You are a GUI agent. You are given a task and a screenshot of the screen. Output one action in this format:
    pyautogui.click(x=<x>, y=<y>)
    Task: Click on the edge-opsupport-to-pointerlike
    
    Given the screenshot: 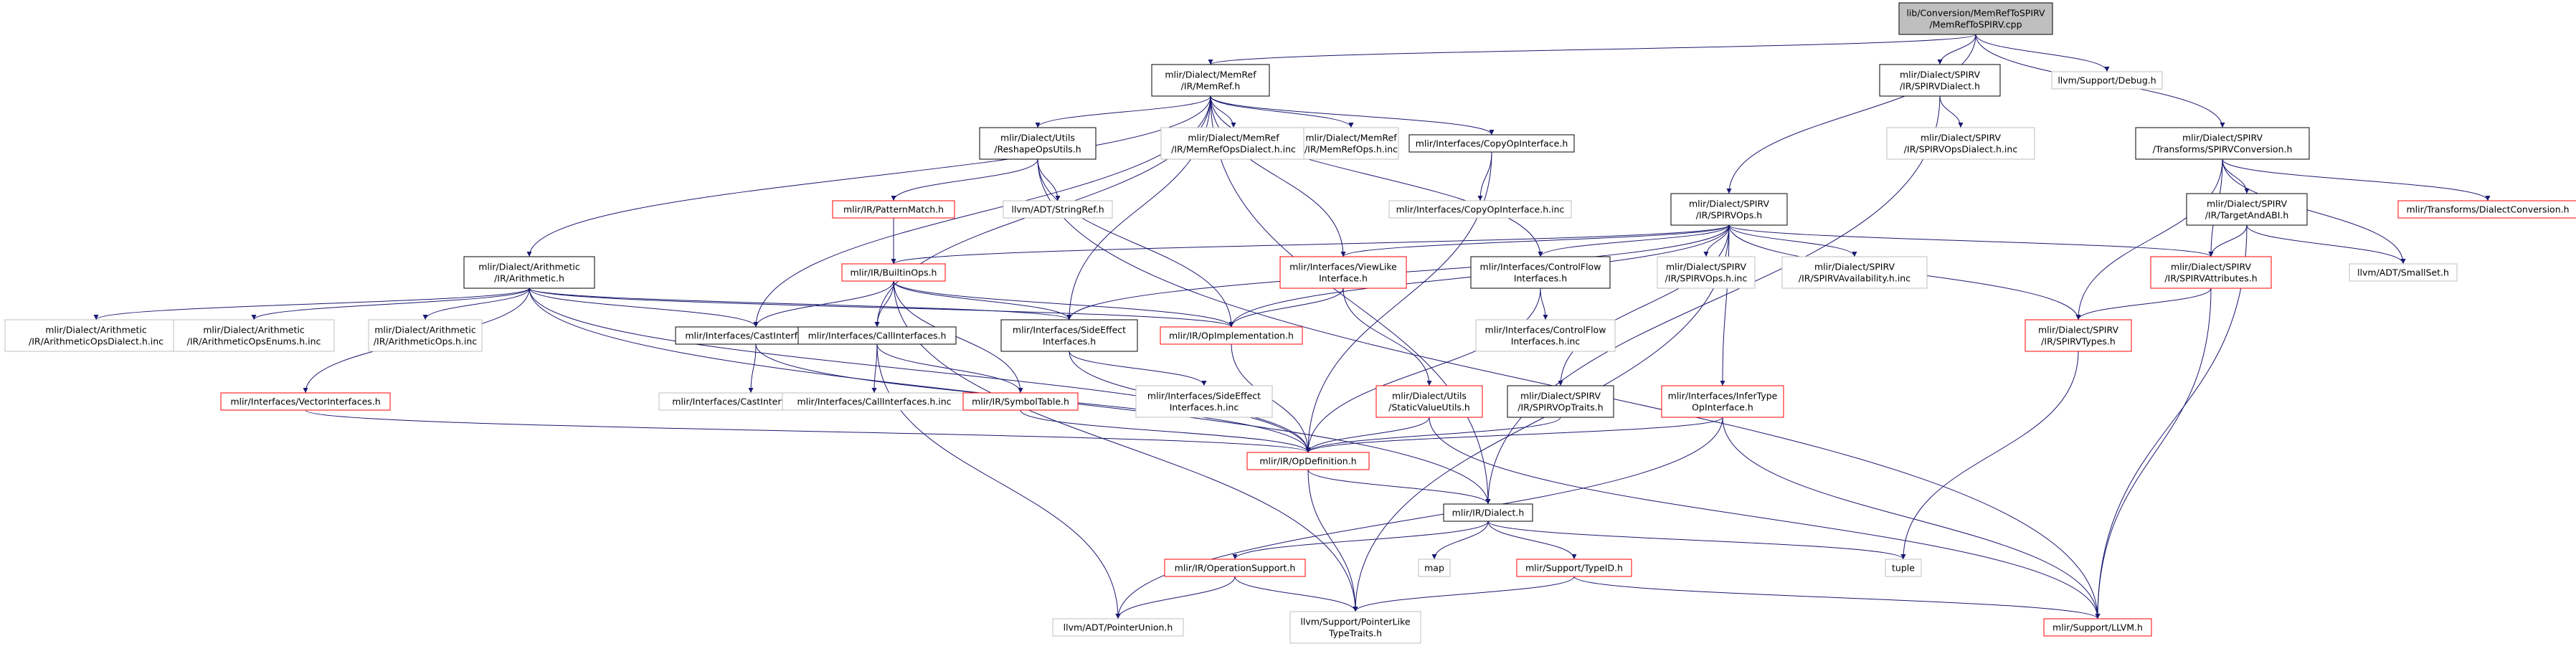 What is the action you would take?
    pyautogui.click(x=1296, y=594)
    